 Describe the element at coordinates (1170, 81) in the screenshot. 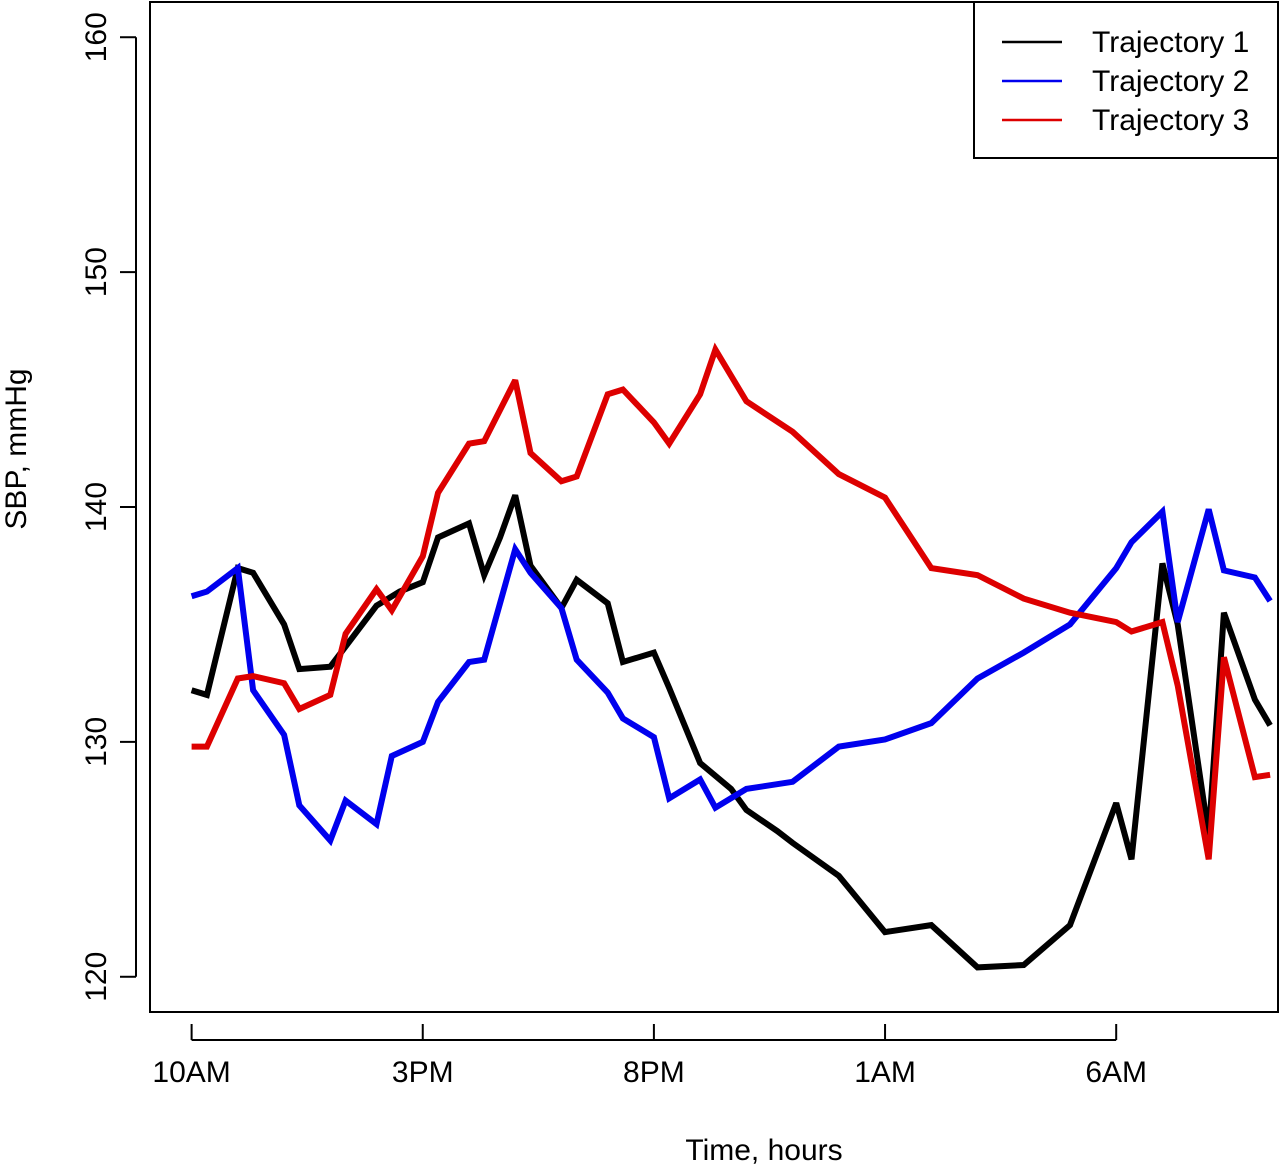

I see `legend-label-2: Trajectory 2` at that location.